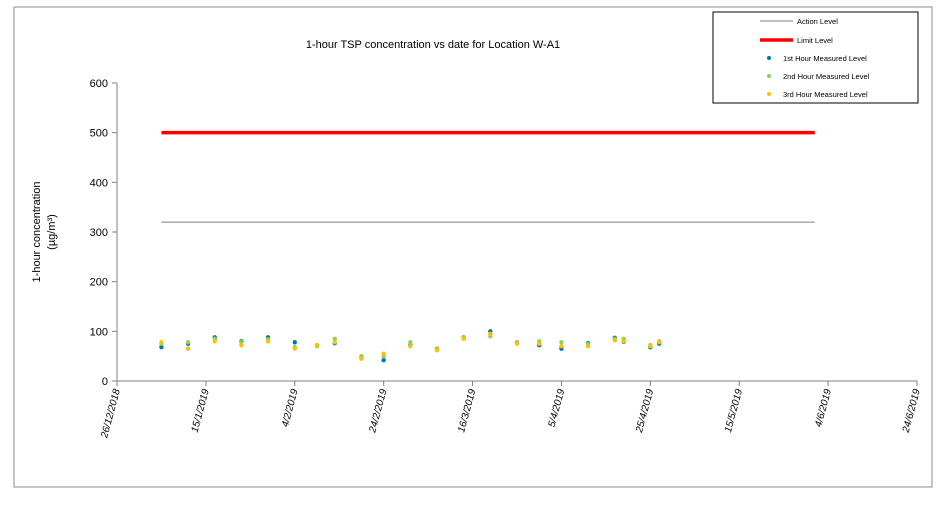  Describe the element at coordinates (817, 21) in the screenshot. I see `legend-label-action-level: Action Level` at that location.